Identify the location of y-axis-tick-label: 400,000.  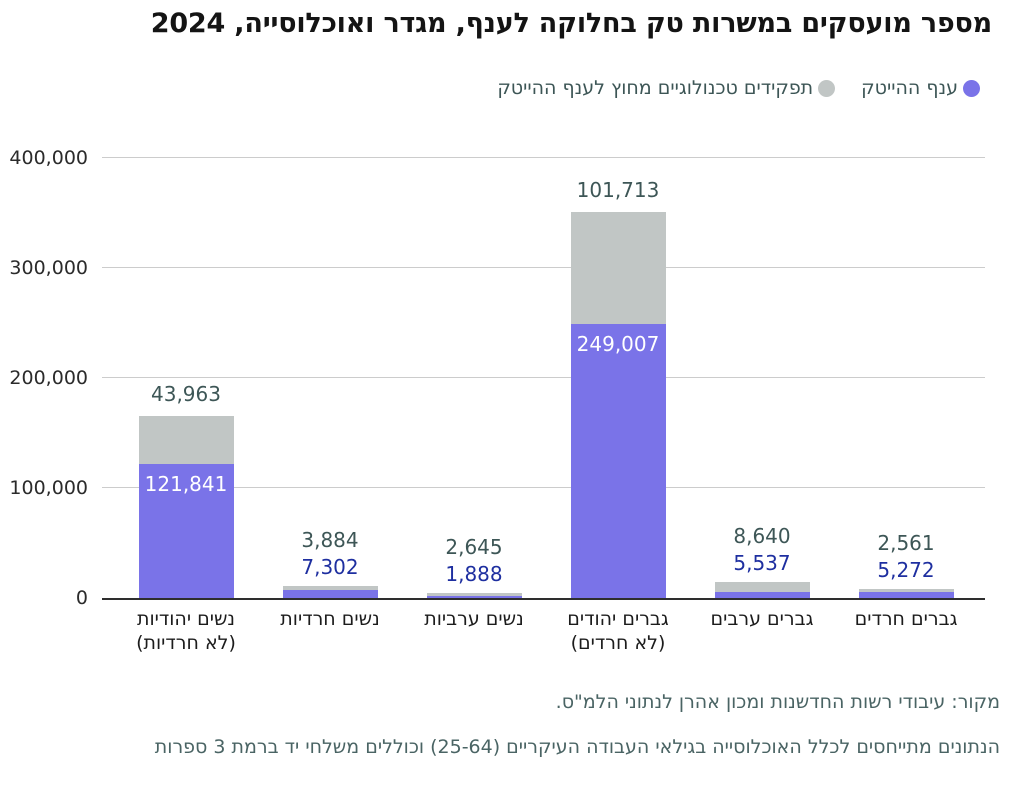
(48, 158).